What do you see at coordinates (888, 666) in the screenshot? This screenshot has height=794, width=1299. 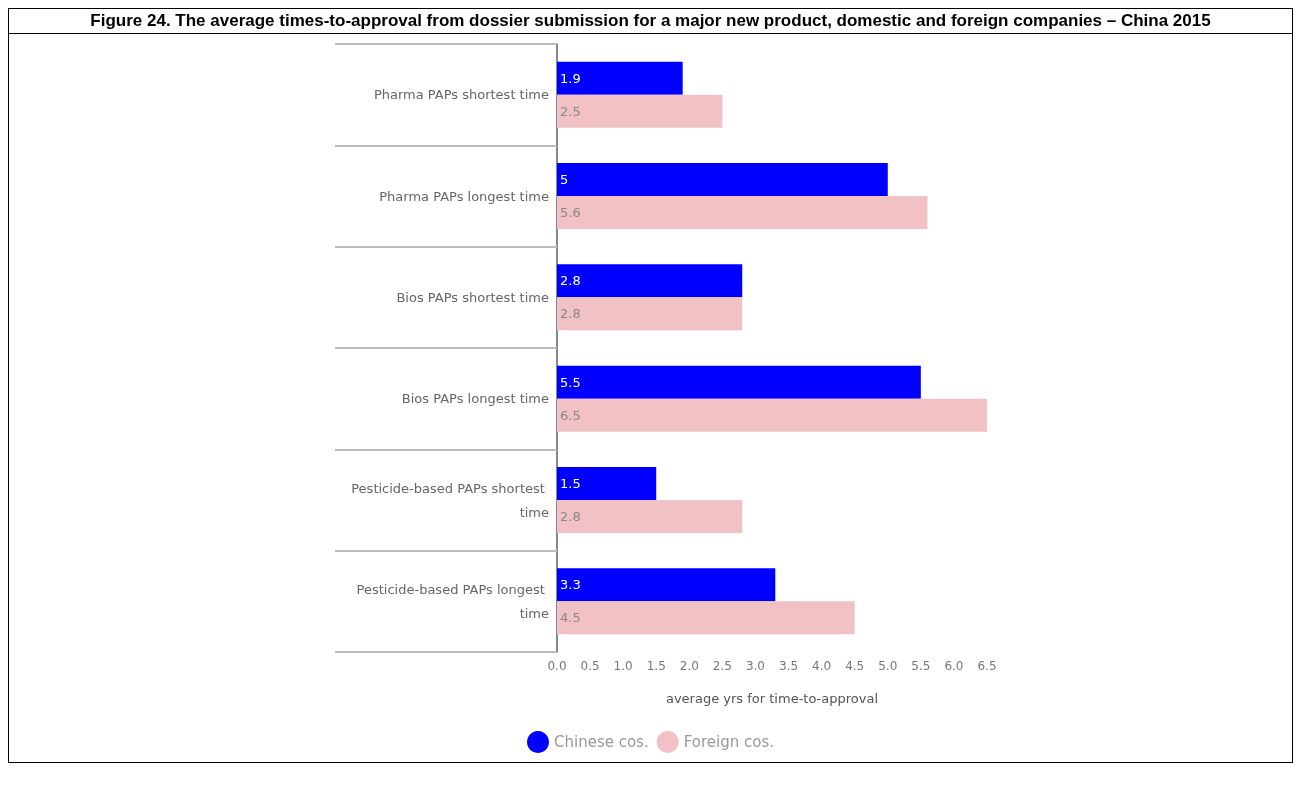 I see `x-tick-label: 5.0` at bounding box center [888, 666].